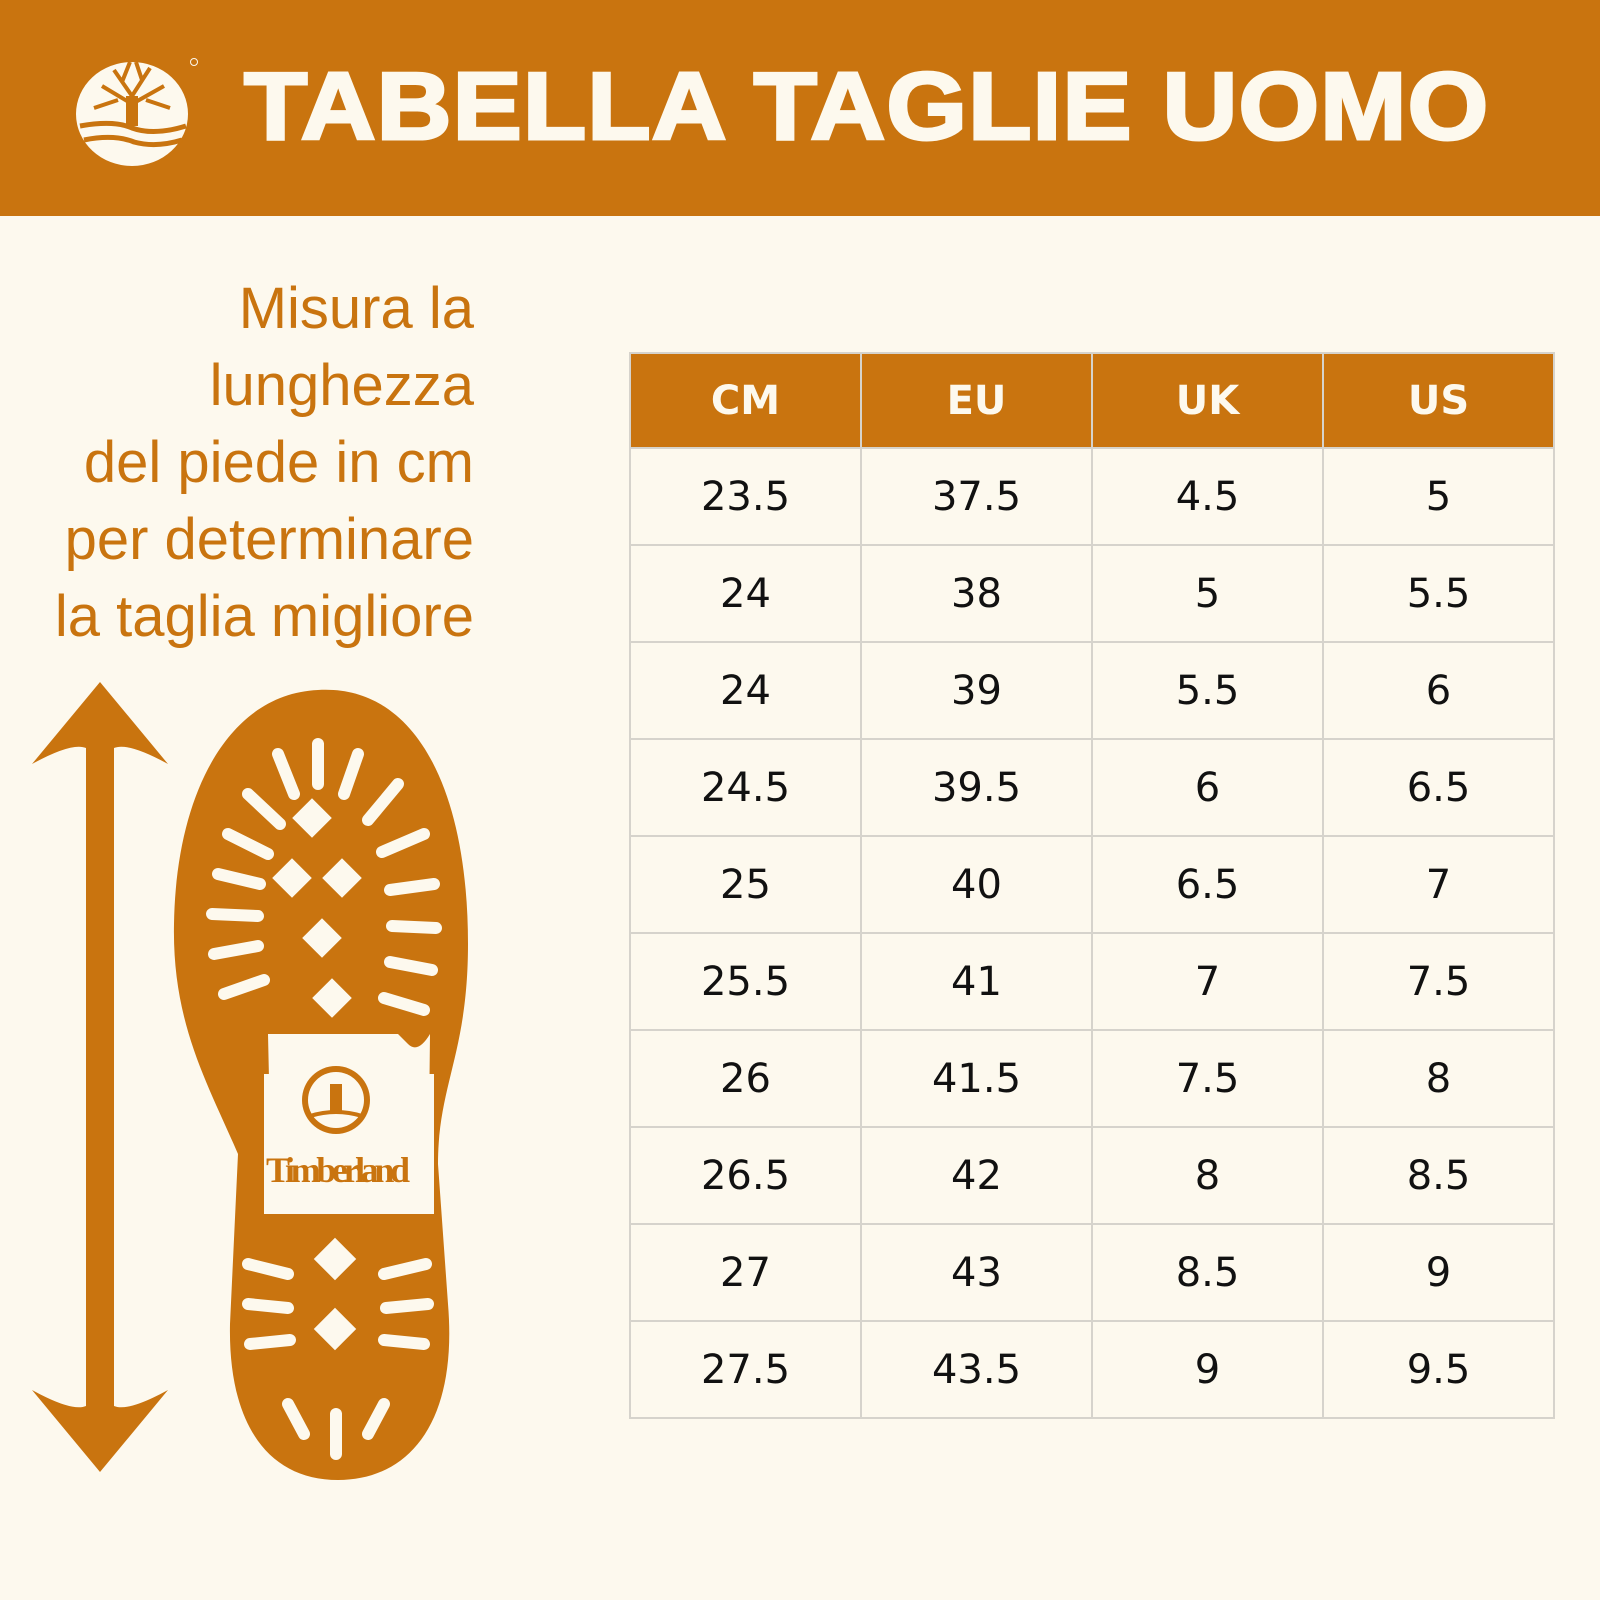 The width and height of the screenshot is (1600, 1600). Describe the element at coordinates (745, 1175) in the screenshot. I see `table-cell-cm: 26.5` at that location.